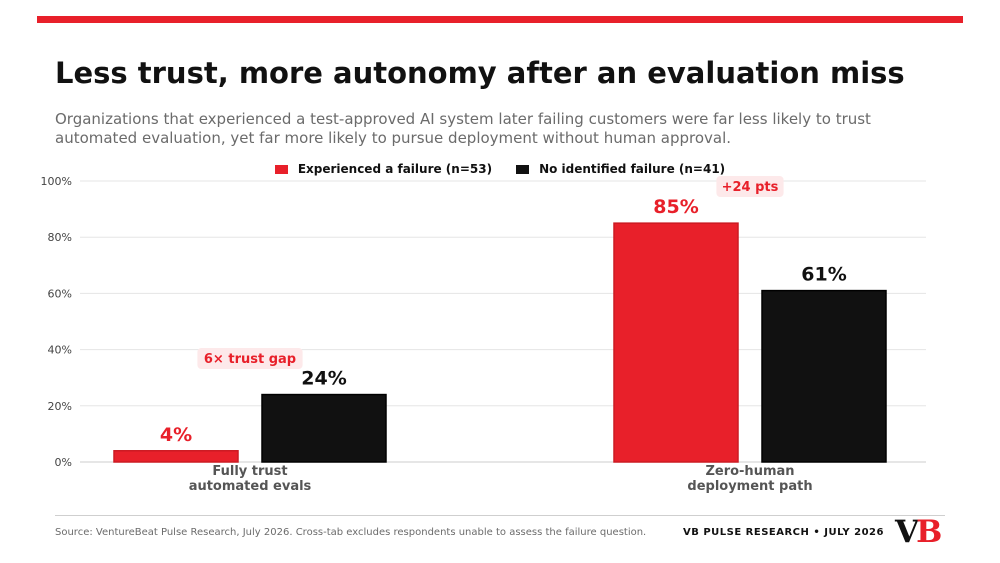  I want to click on y-tick-label: 20%, so click(60, 406).